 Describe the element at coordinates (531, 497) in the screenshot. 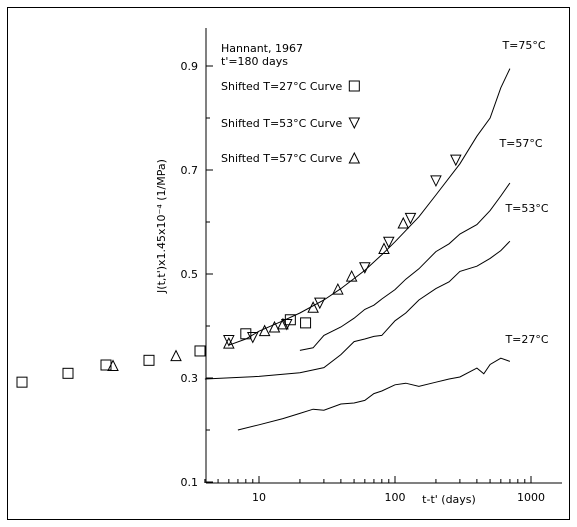

I see `x-tick-label: 1000` at that location.